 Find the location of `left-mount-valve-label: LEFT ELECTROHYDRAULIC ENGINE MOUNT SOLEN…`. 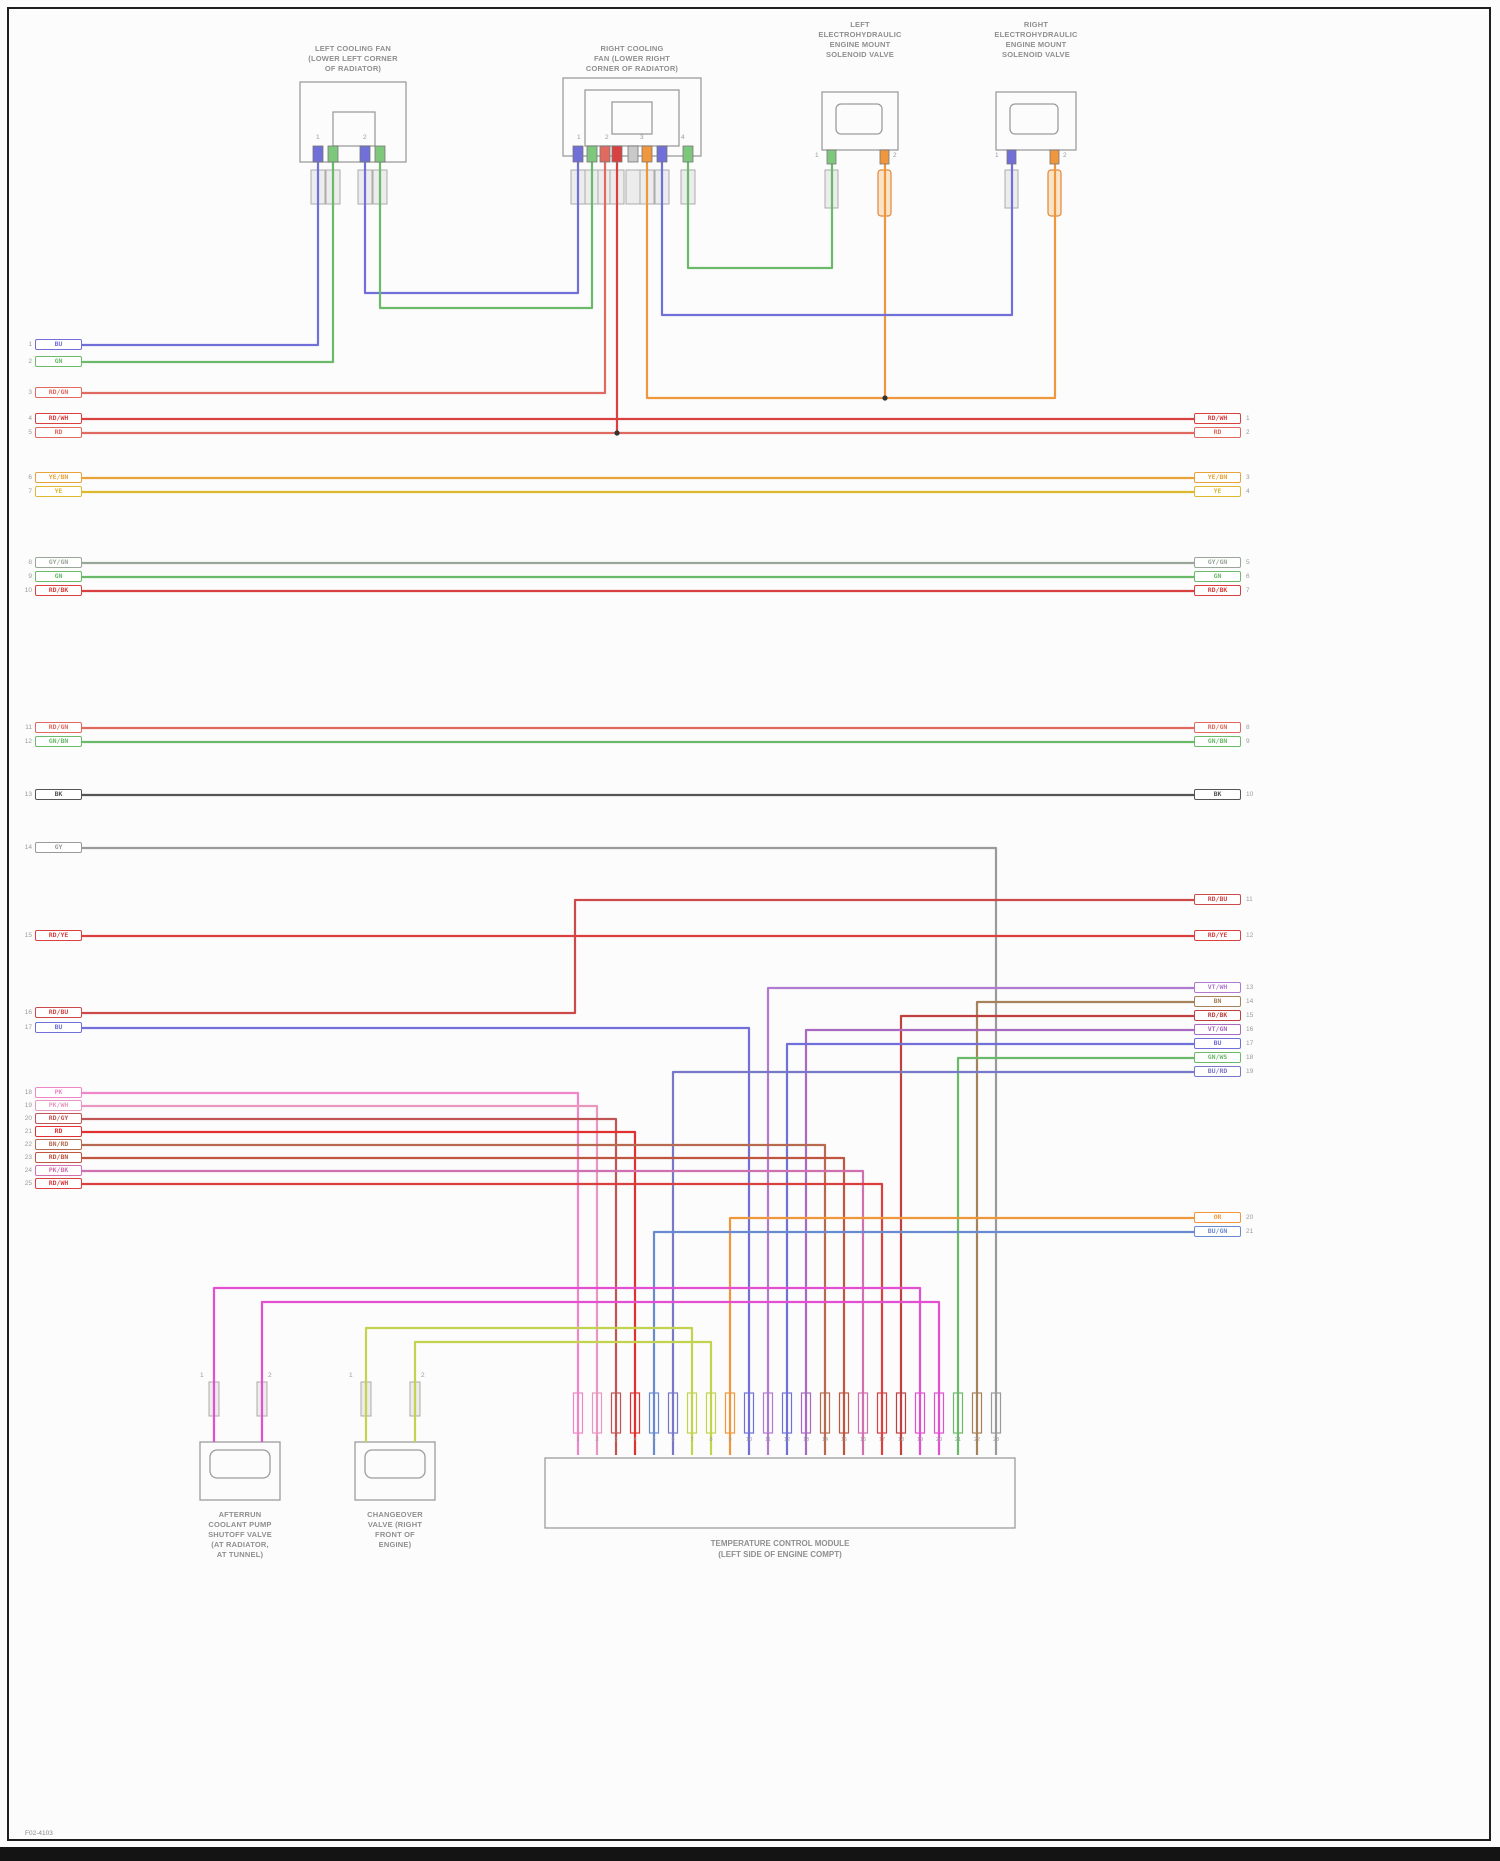

left-mount-valve-label: LEFT ELECTROHYDRAULIC ENGINE MOUNT SOLEN… is located at coordinates (860, 39).